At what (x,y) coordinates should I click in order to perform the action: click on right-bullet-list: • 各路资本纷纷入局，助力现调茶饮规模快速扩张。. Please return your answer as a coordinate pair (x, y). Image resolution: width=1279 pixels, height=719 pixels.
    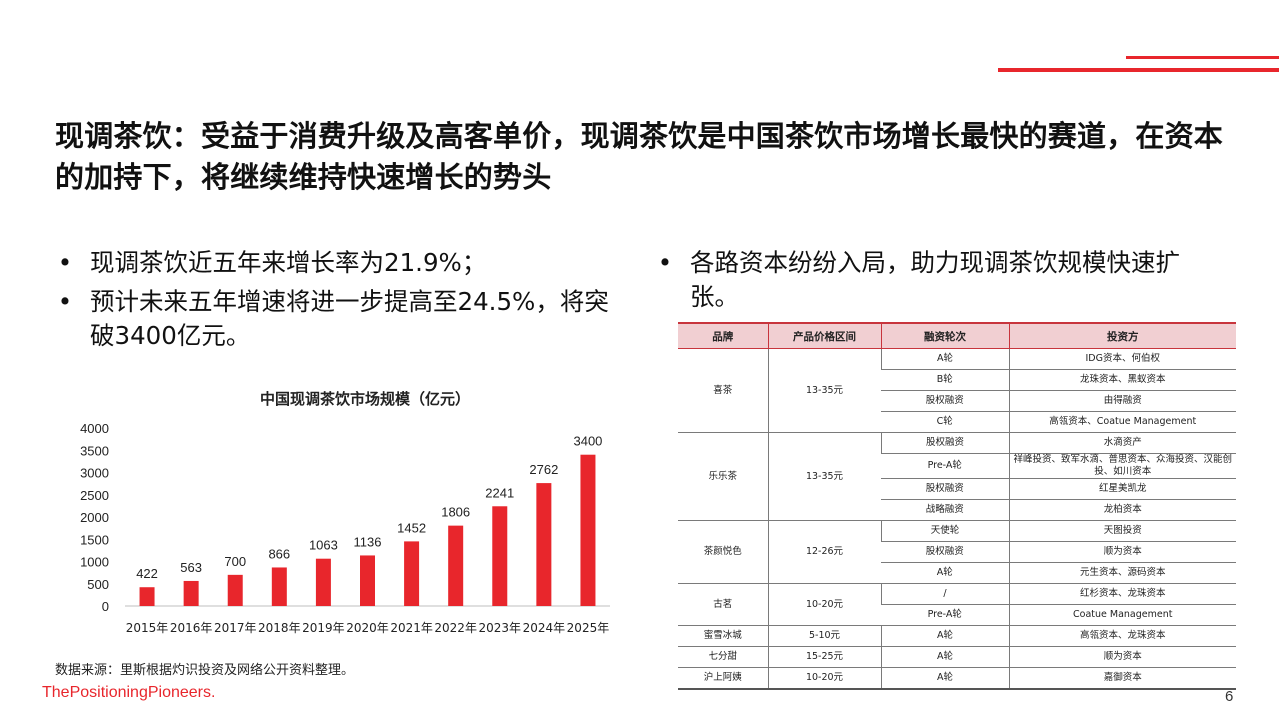
    Looking at the image, I should click on (940, 282).